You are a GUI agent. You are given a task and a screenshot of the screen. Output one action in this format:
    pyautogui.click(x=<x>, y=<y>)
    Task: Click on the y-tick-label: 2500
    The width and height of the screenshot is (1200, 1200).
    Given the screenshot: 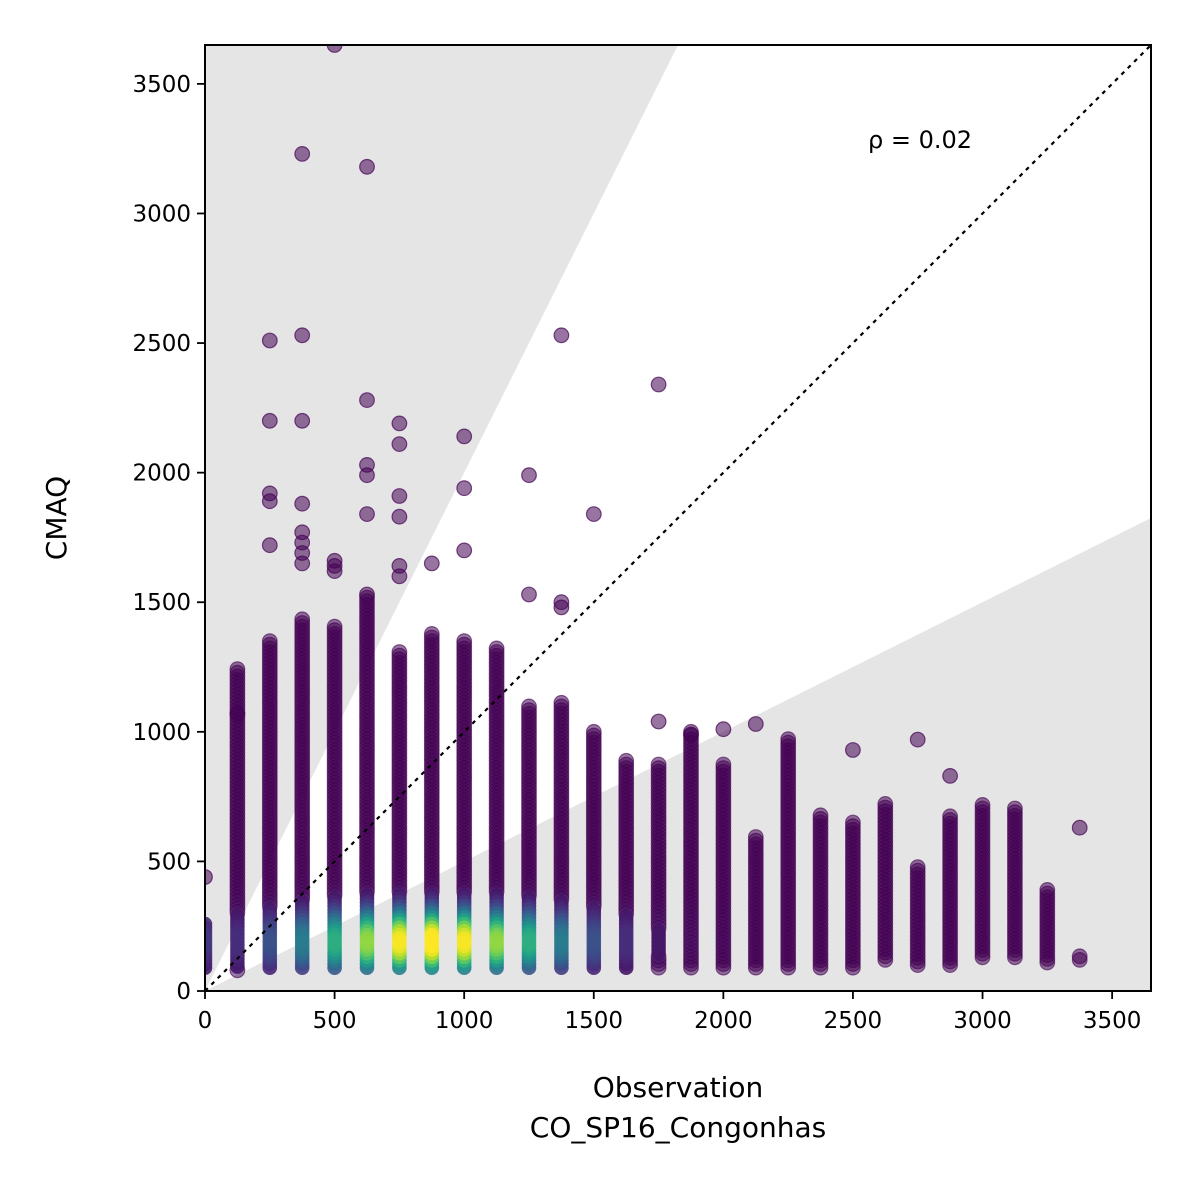 What is the action you would take?
    pyautogui.click(x=161, y=344)
    